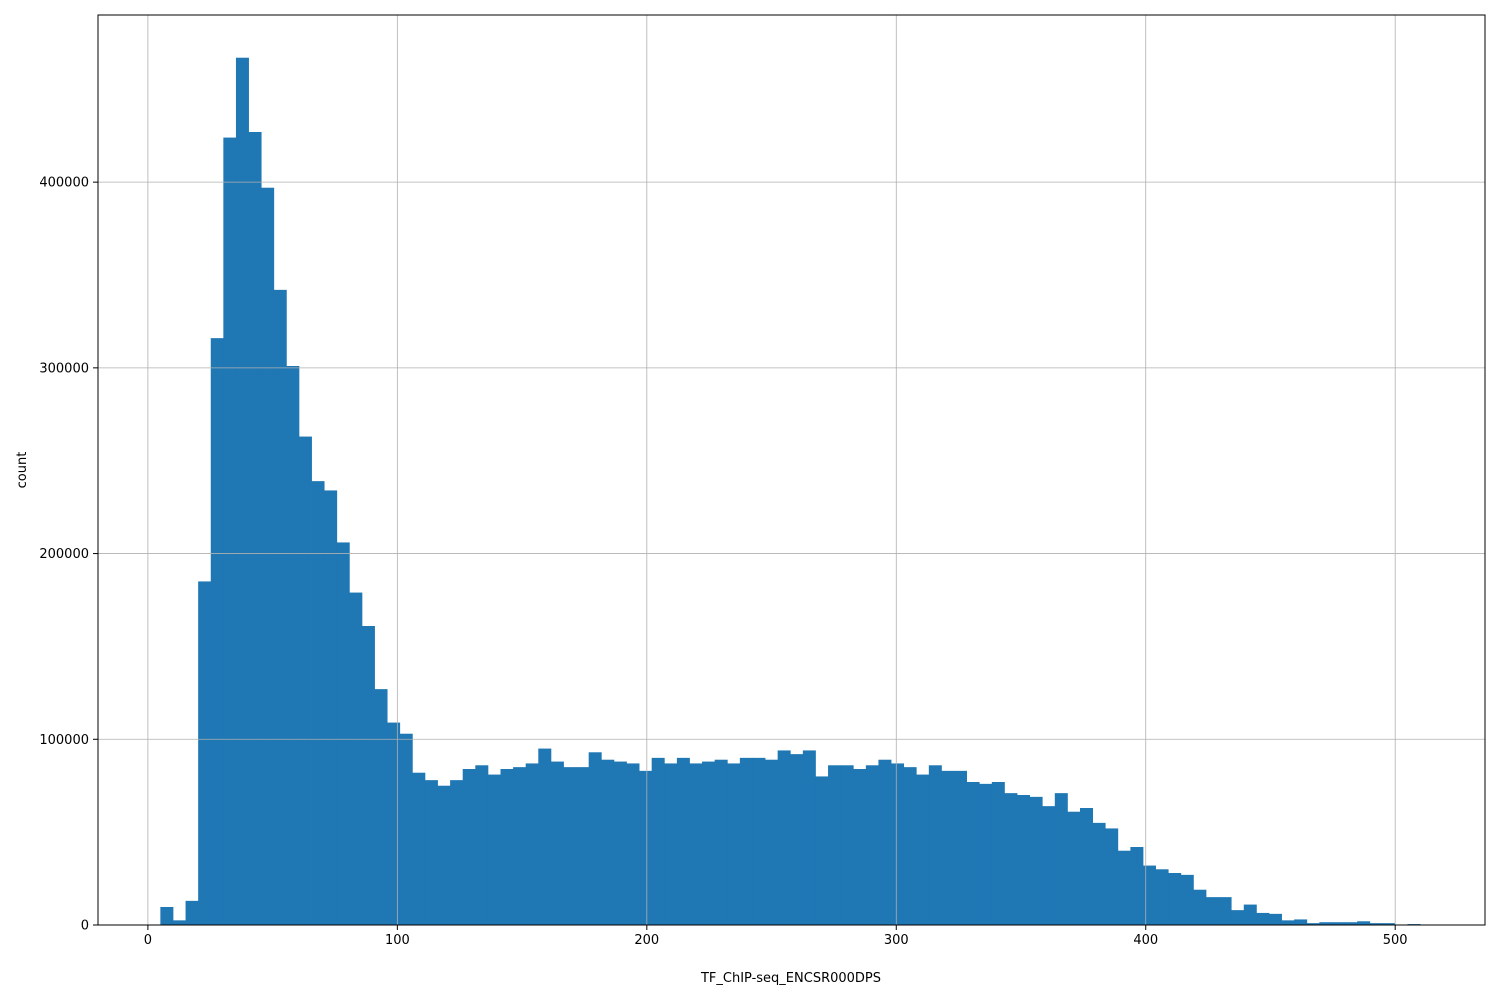 The image size is (1500, 1000). I want to click on x-tick-label: 500, so click(1395, 940).